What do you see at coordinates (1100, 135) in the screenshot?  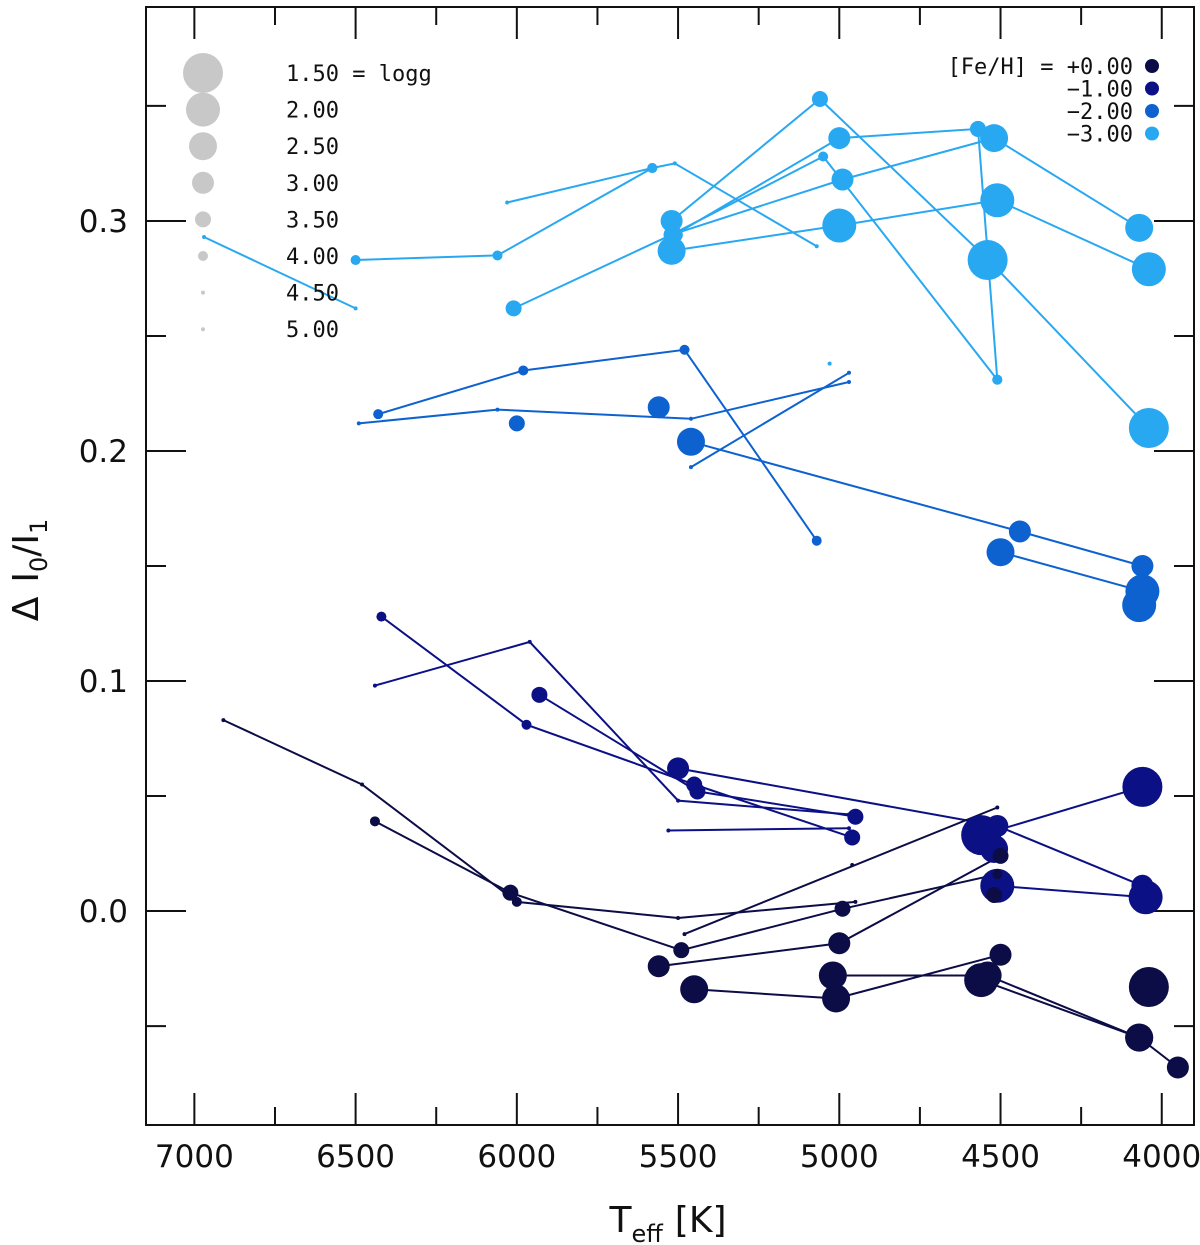 I see `color-legend-label: −3.00` at bounding box center [1100, 135].